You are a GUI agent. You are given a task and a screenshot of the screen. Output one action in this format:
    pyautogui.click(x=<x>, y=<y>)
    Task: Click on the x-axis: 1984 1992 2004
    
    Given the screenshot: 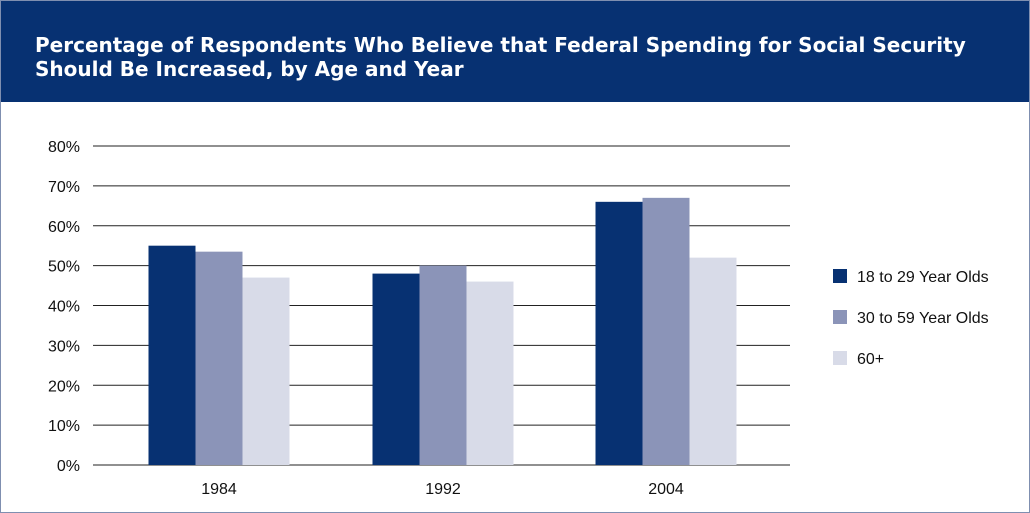 What is the action you would take?
    pyautogui.click(x=442, y=489)
    